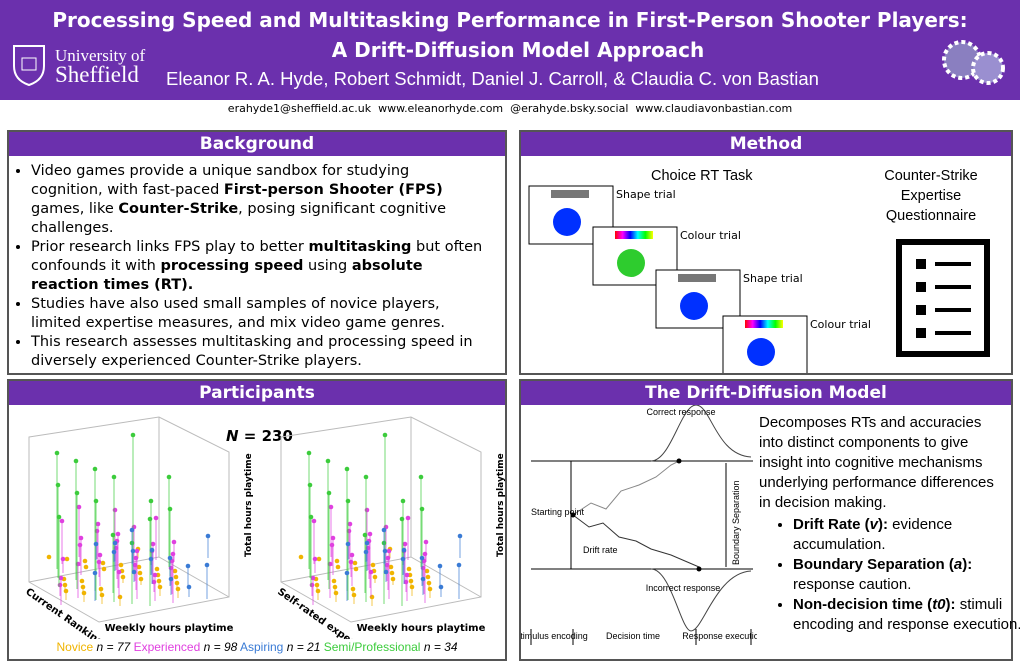  I want to click on legend-name: Semi/Professional, so click(372, 647).